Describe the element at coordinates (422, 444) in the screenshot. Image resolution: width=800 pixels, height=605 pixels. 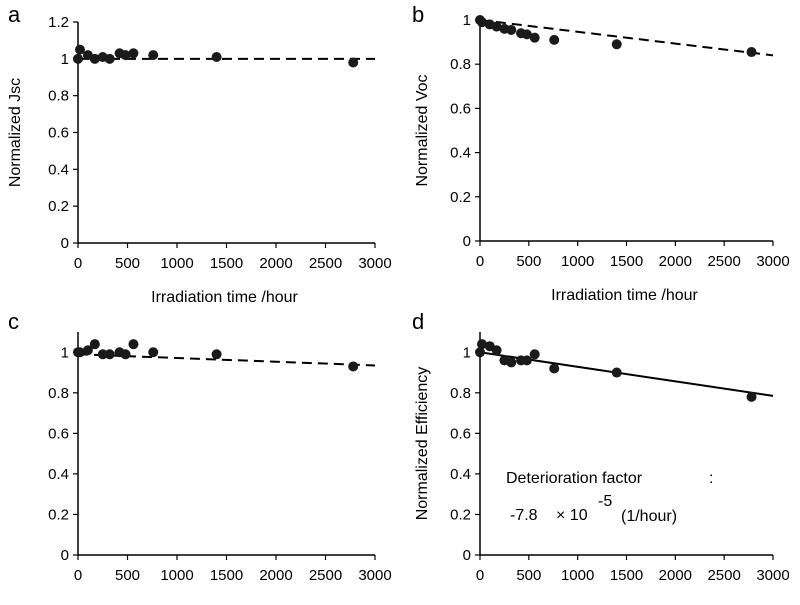
I see `y-axis-title-d: Normalized Efficiency` at that location.